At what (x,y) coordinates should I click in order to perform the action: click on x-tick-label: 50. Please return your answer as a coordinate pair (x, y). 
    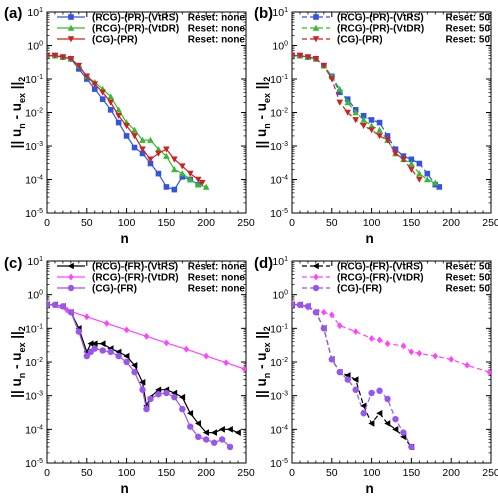
    Looking at the image, I should click on (332, 473).